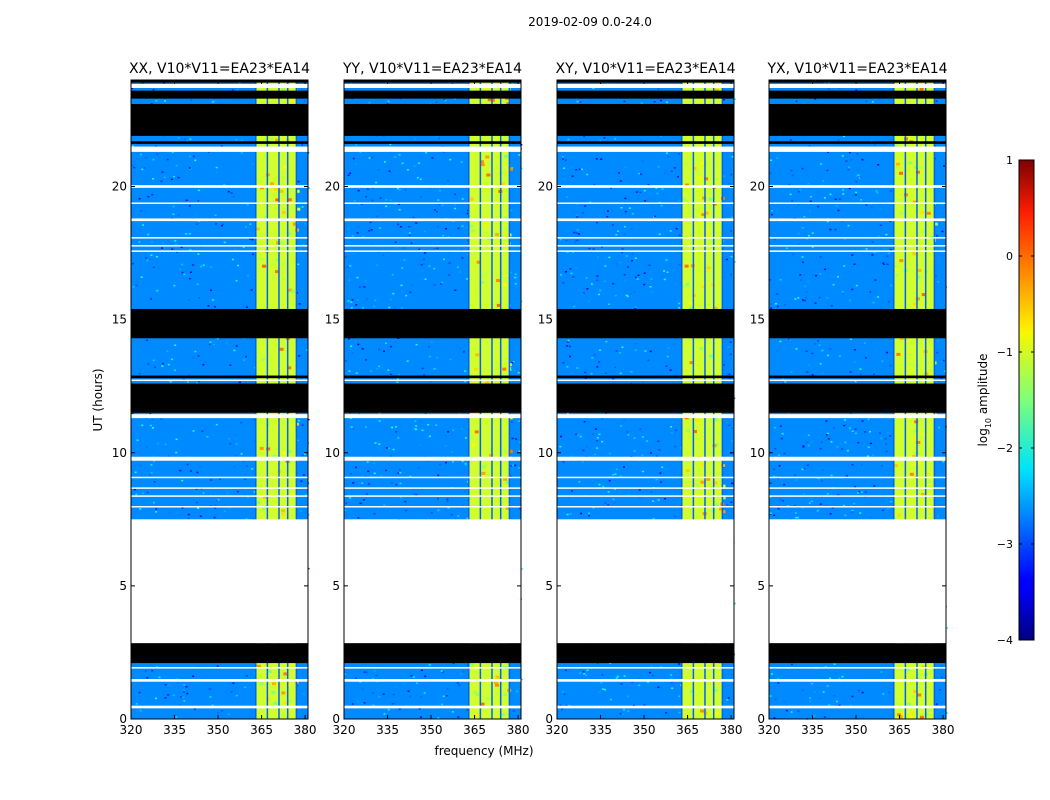 The width and height of the screenshot is (1050, 800). What do you see at coordinates (549, 719) in the screenshot?
I see `y-tick-label: 0` at bounding box center [549, 719].